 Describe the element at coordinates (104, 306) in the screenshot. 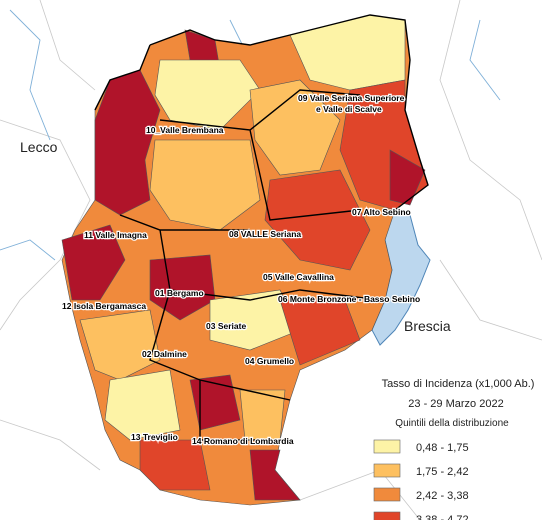

I see `district-label: 12 Isola Bergamasca` at that location.